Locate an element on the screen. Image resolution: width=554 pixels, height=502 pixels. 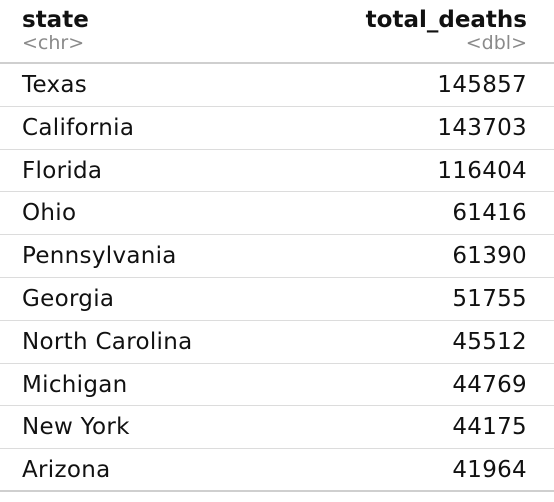
total-deaths-cell: 44175 is located at coordinates (489, 427).